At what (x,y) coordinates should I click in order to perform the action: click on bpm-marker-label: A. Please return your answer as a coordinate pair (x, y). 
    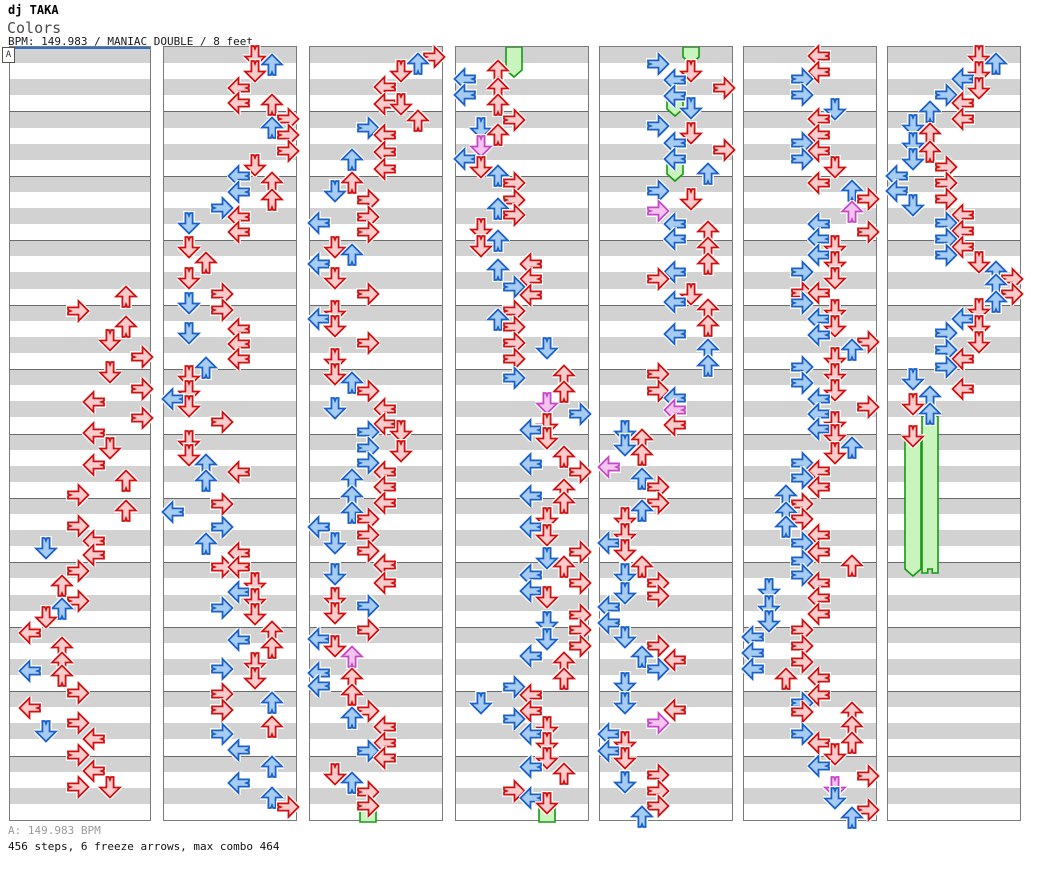
    Looking at the image, I should click on (8, 55).